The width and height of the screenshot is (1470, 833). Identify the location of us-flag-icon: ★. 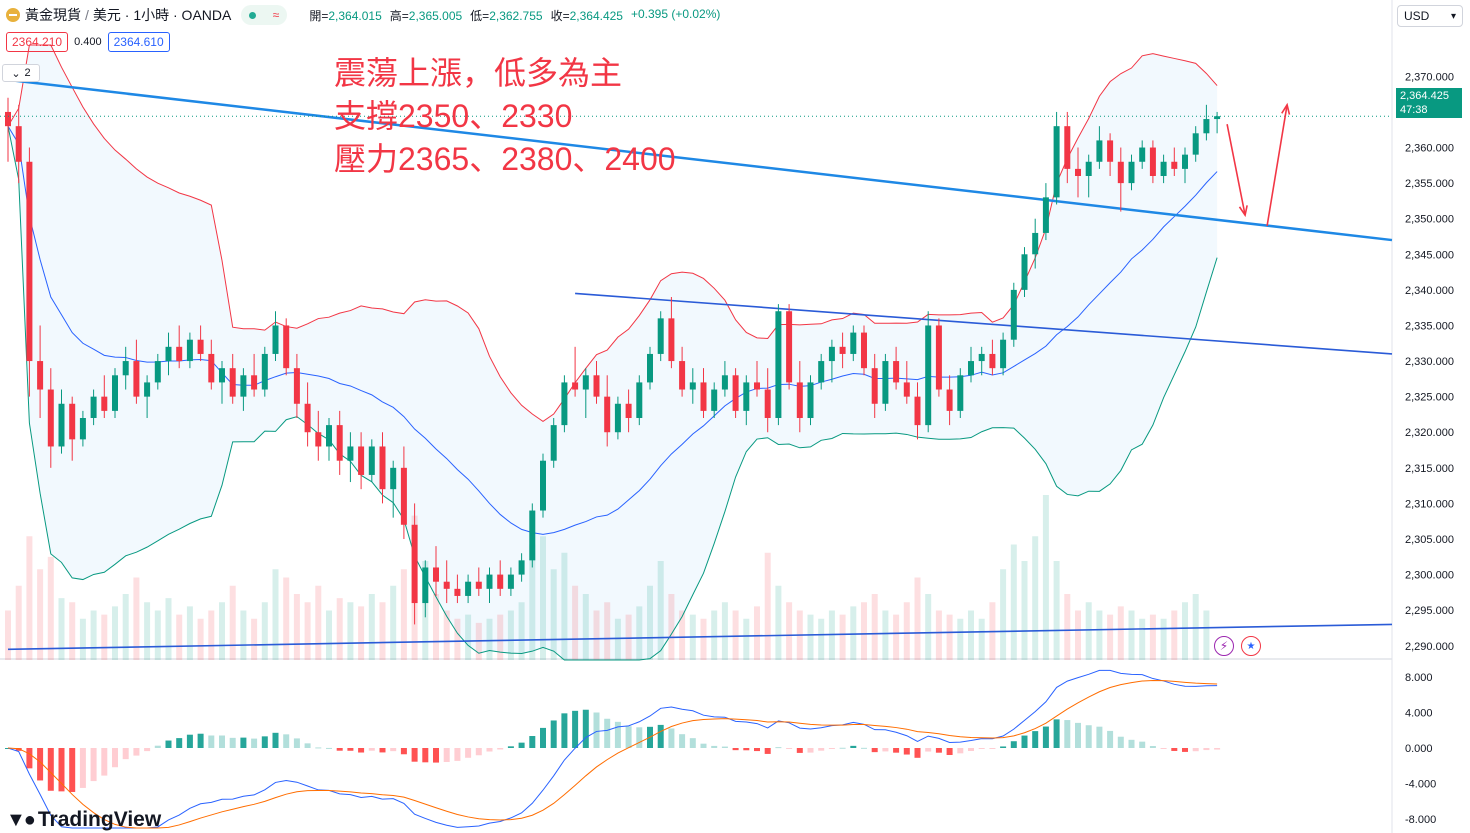
(1251, 646).